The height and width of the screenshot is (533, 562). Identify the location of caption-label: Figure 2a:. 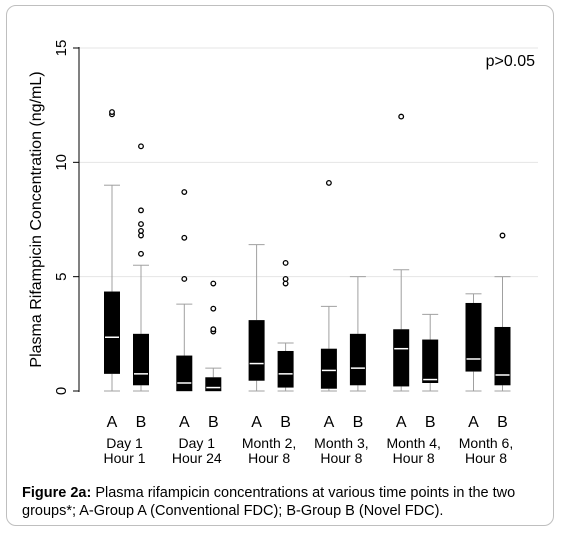
(57, 493).